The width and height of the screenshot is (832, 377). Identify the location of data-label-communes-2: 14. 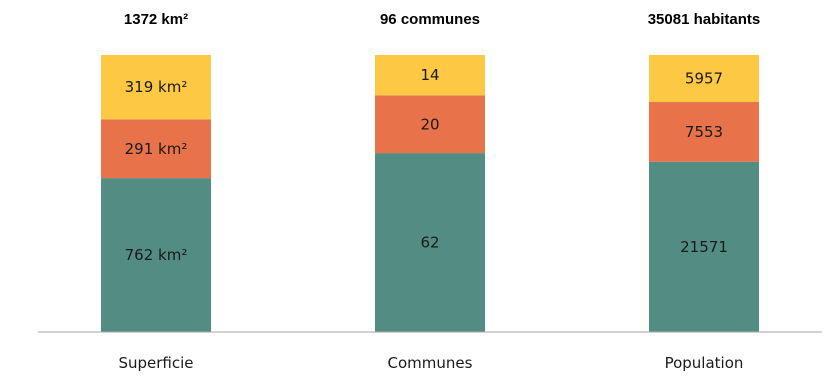
(429, 75).